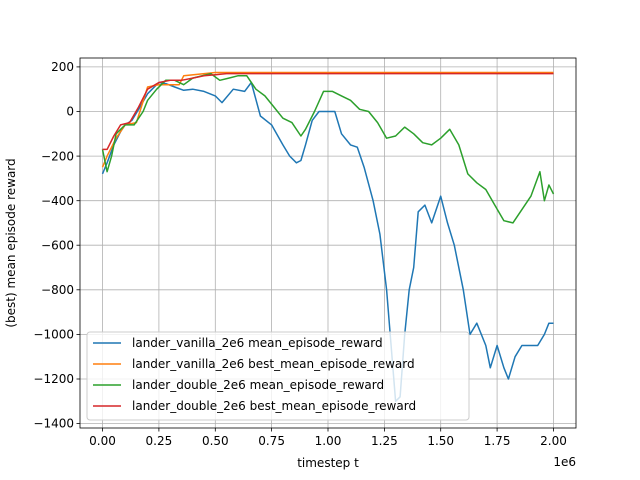  I want to click on x-tick-label: 0.25, so click(159, 441).